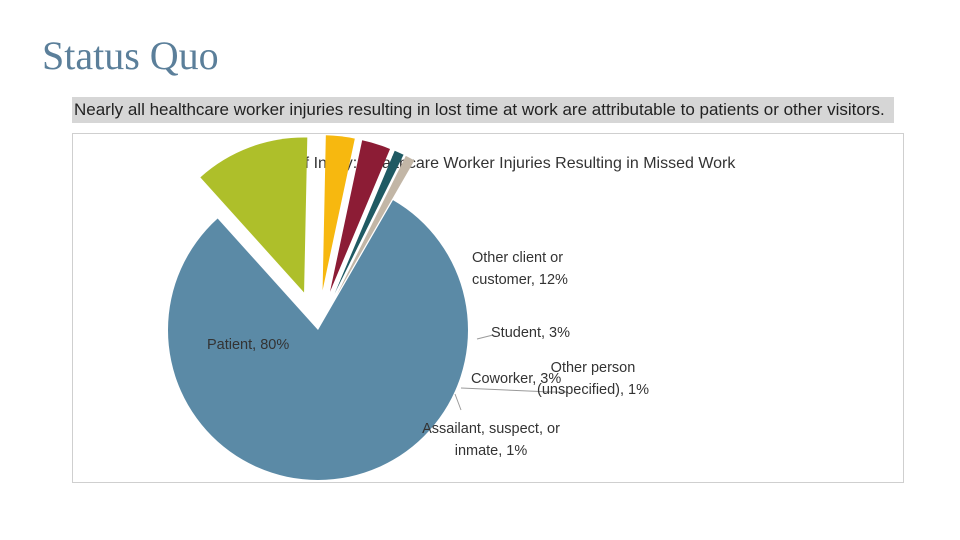 Image resolution: width=960 pixels, height=540 pixels. I want to click on slice-label: Other person (unspecified), 1%, so click(593, 379).